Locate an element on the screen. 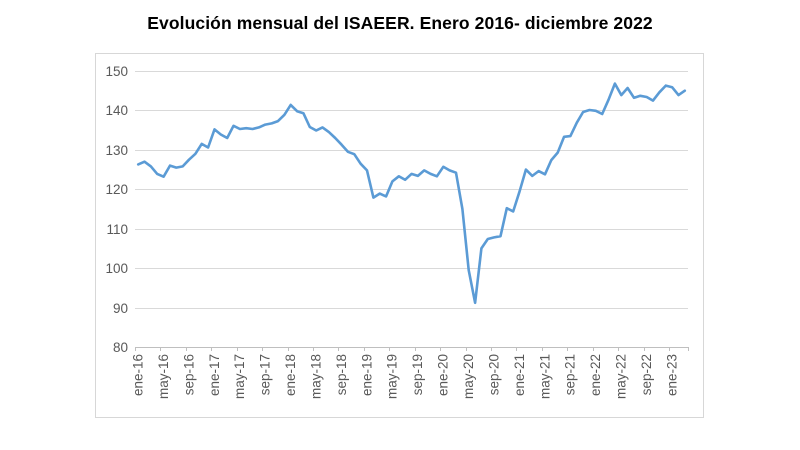  x-axis-label: ene-22 is located at coordinates (595, 375).